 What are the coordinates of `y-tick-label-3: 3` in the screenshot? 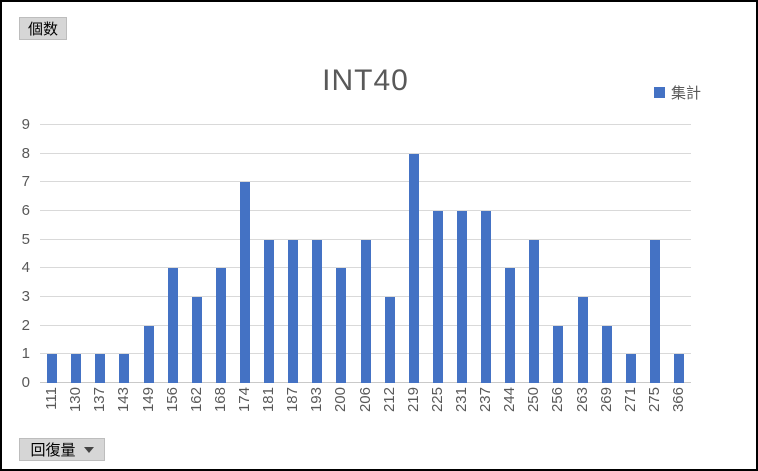 It's located at (25, 296).